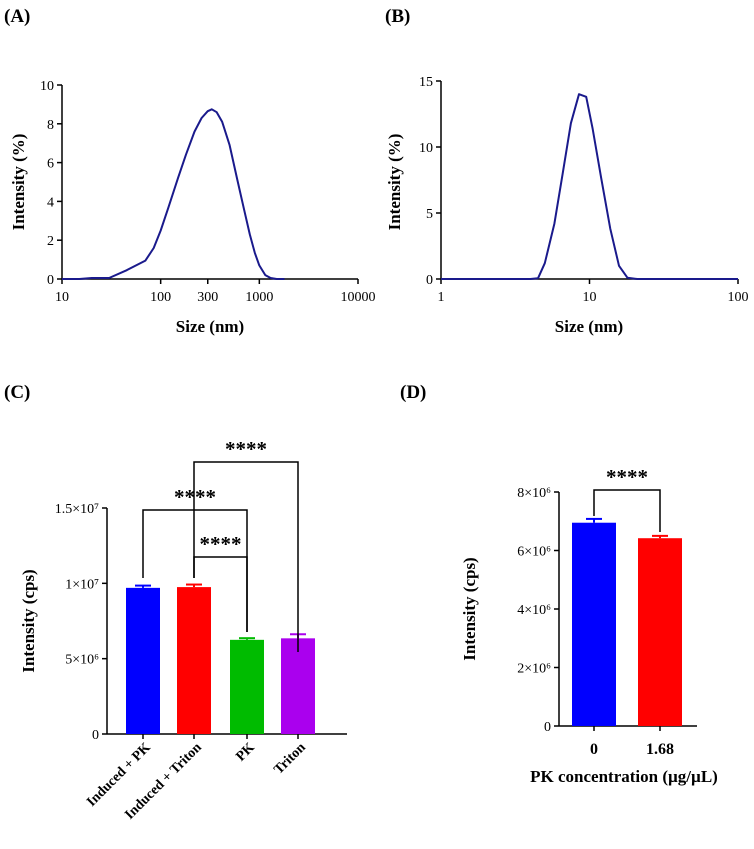 Image resolution: width=754 pixels, height=849 pixels. Describe the element at coordinates (50, 202) in the screenshot. I see `panela-y-tick-label: 4` at that location.